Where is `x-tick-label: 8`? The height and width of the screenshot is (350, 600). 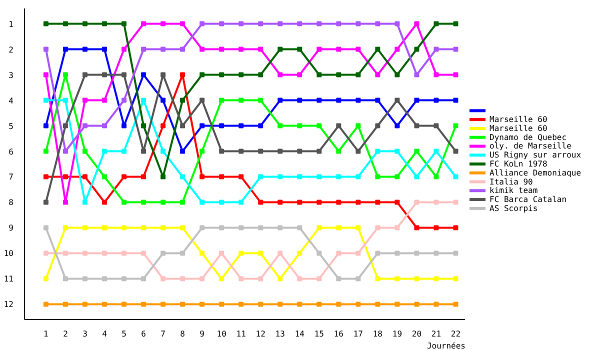 x-tick-label: 8 is located at coordinates (183, 334).